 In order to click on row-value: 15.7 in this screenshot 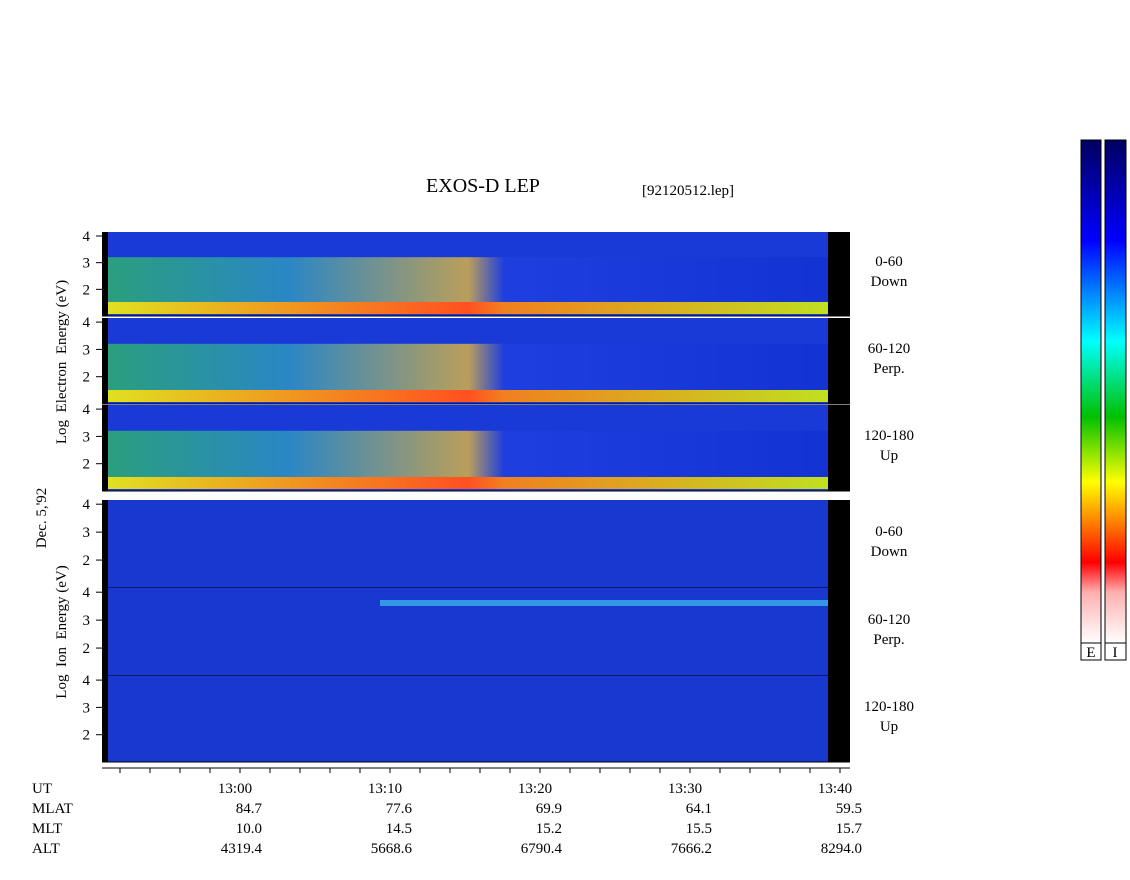, I will do `click(849, 829)`.